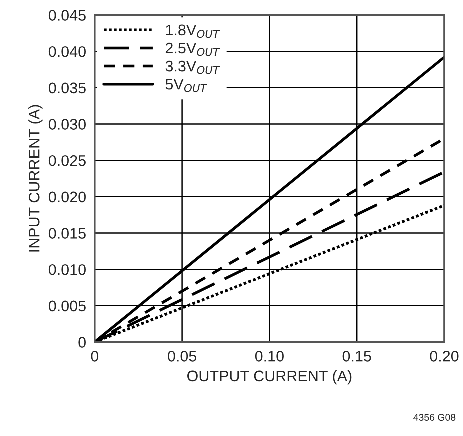 The image size is (463, 436). I want to click on y-tick-label: 0.045, so click(67, 15).